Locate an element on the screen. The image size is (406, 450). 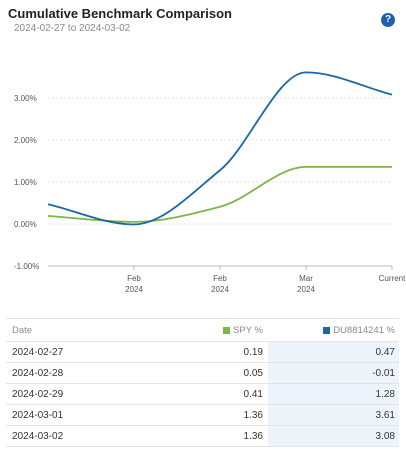
account-column-header: DU8814241 % is located at coordinates (359, 330).